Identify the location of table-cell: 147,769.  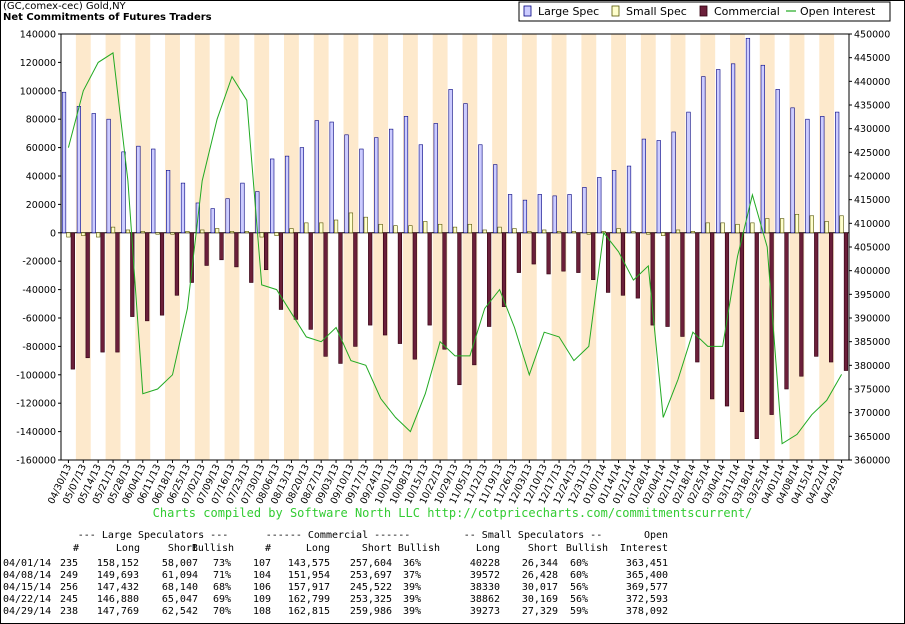
(117, 611).